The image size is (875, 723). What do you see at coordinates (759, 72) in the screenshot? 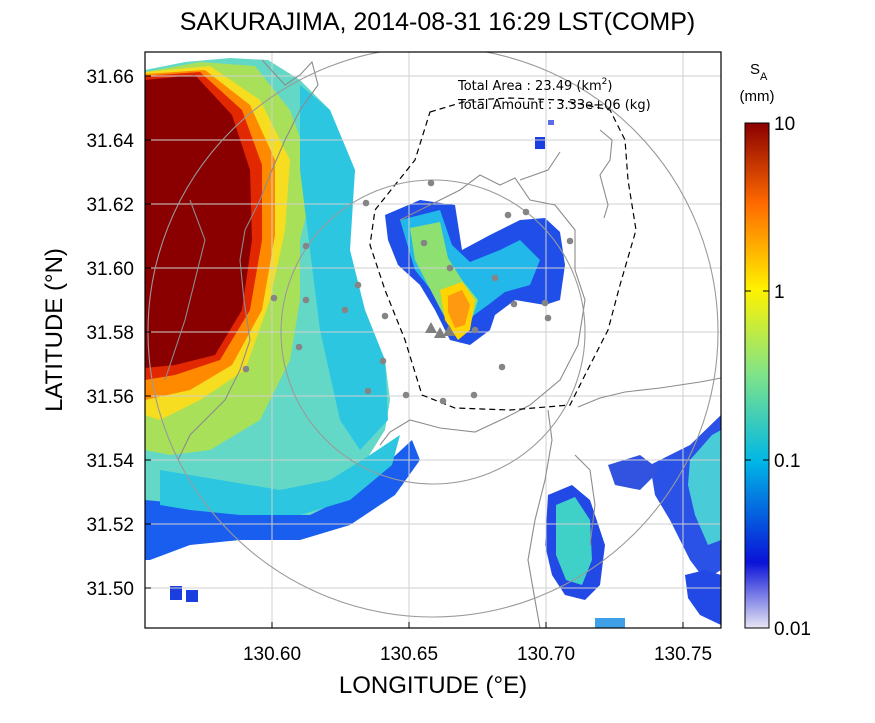
I see `colorbar-title: SA` at bounding box center [759, 72].